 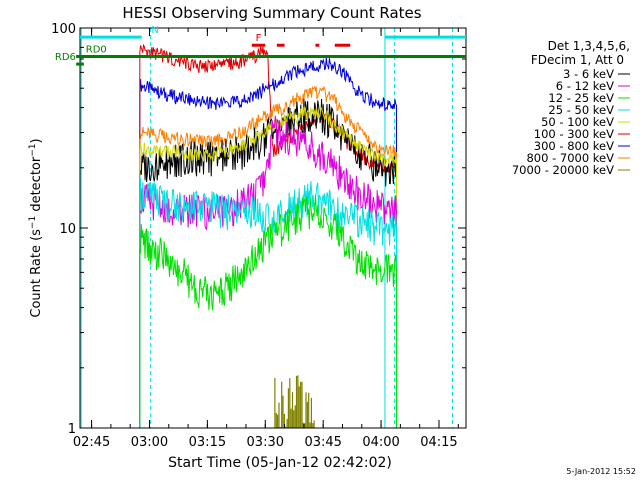 I want to click on x-tick-label-2: 03:15, so click(x=207, y=442).